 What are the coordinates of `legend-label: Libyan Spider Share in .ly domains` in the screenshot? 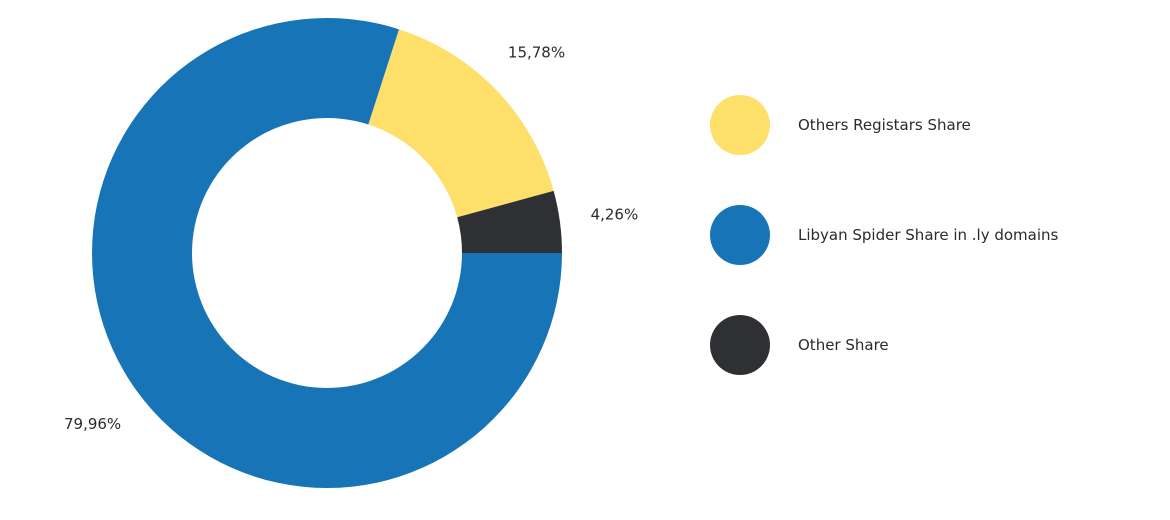 It's located at (928, 235).